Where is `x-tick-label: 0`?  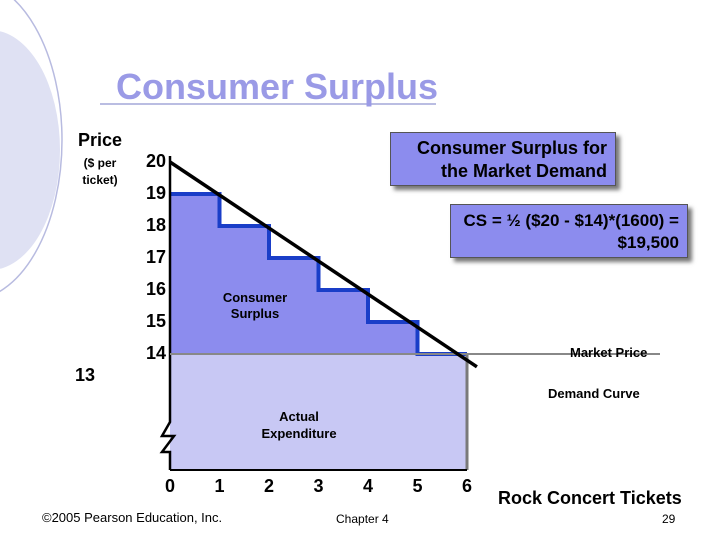 x-tick-label: 0 is located at coordinates (170, 486).